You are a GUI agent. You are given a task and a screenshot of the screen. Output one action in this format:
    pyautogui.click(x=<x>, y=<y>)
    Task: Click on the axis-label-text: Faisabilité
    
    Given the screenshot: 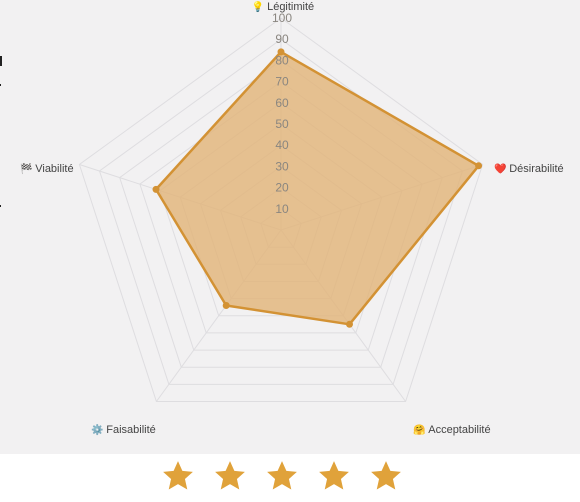 What is the action you would take?
    pyautogui.click(x=131, y=430)
    